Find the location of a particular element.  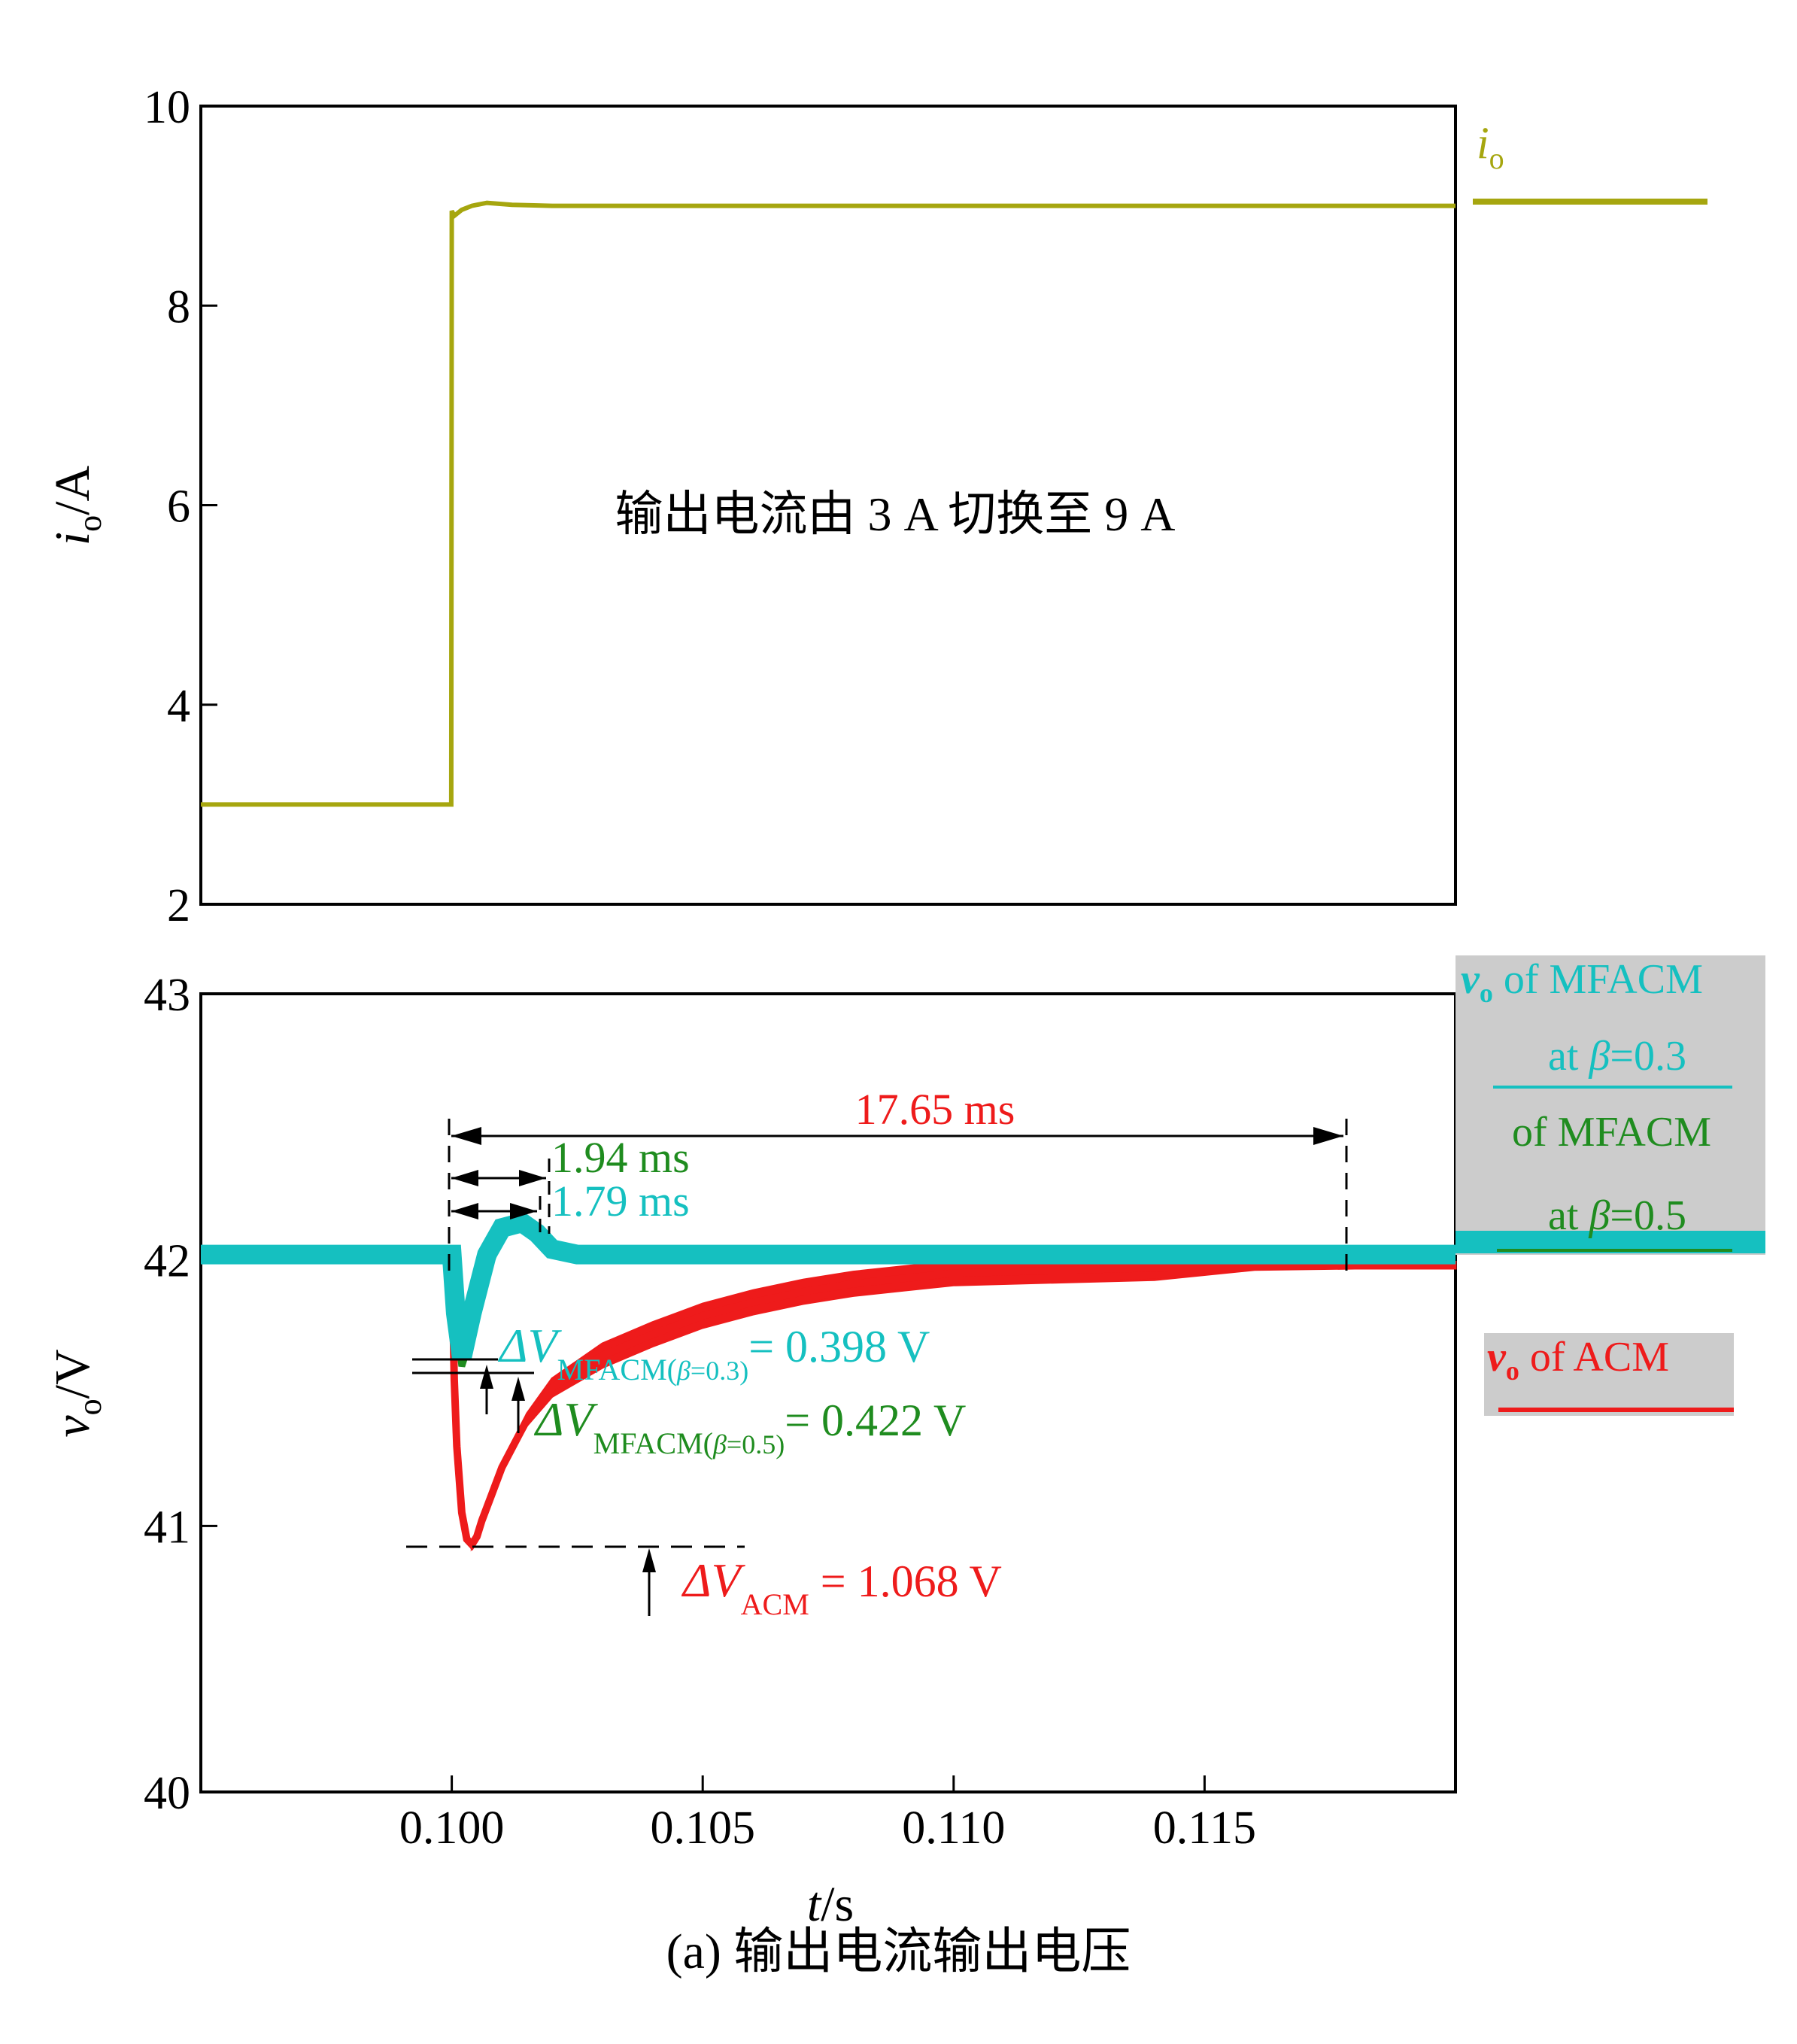

io-annotation: 输出电流由 3 A 切换至 9 A is located at coordinates (896, 514).